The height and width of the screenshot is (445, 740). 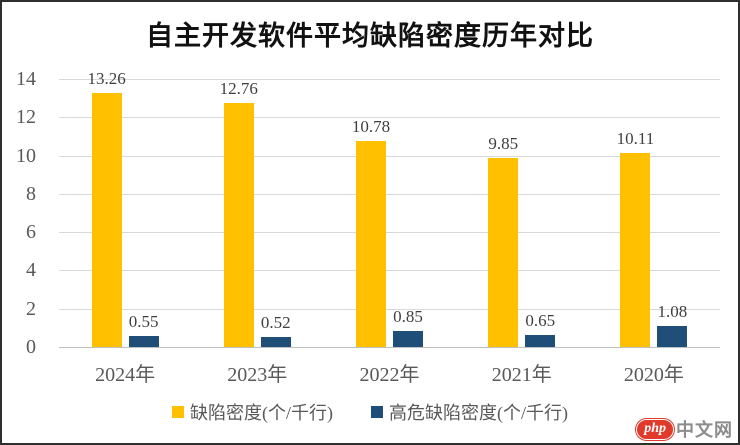 What do you see at coordinates (26, 117) in the screenshot?
I see `y-tick-label: 12` at bounding box center [26, 117].